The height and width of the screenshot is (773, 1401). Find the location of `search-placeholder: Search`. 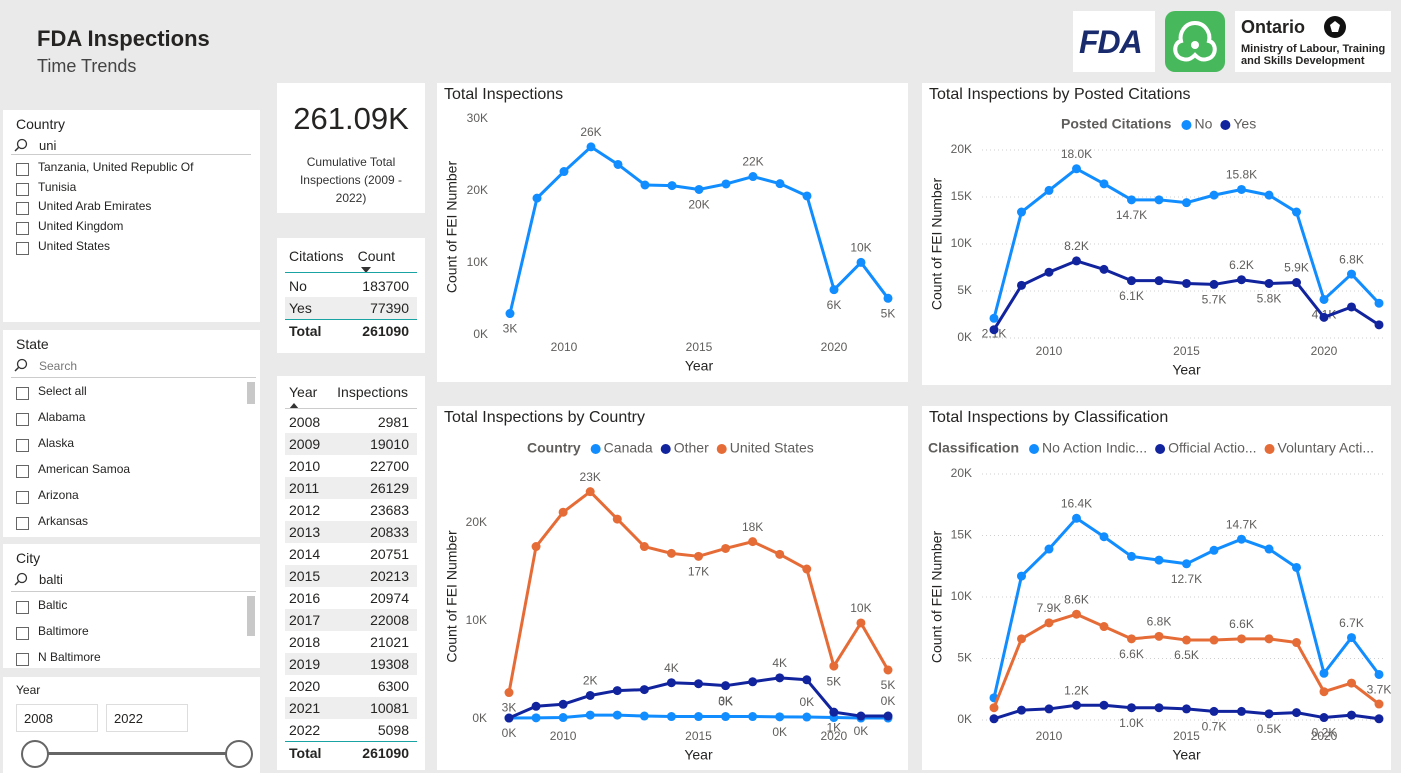

search-placeholder: Search is located at coordinates (58, 366).